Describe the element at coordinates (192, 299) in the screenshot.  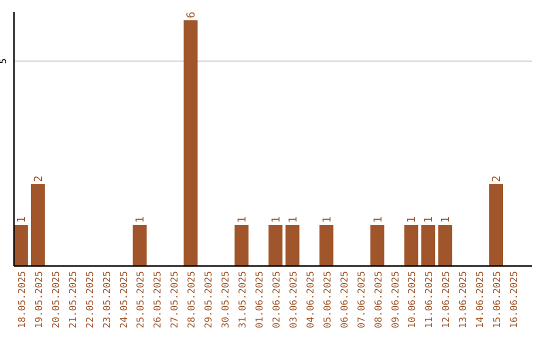
I see `x-tick-label: 28.05.2025` at that location.